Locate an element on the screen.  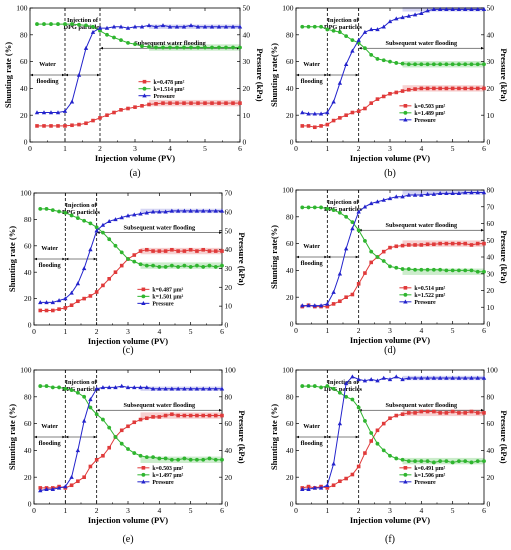
stage-label-dpg-injection: DPG particles is located at coordinates (83, 27).